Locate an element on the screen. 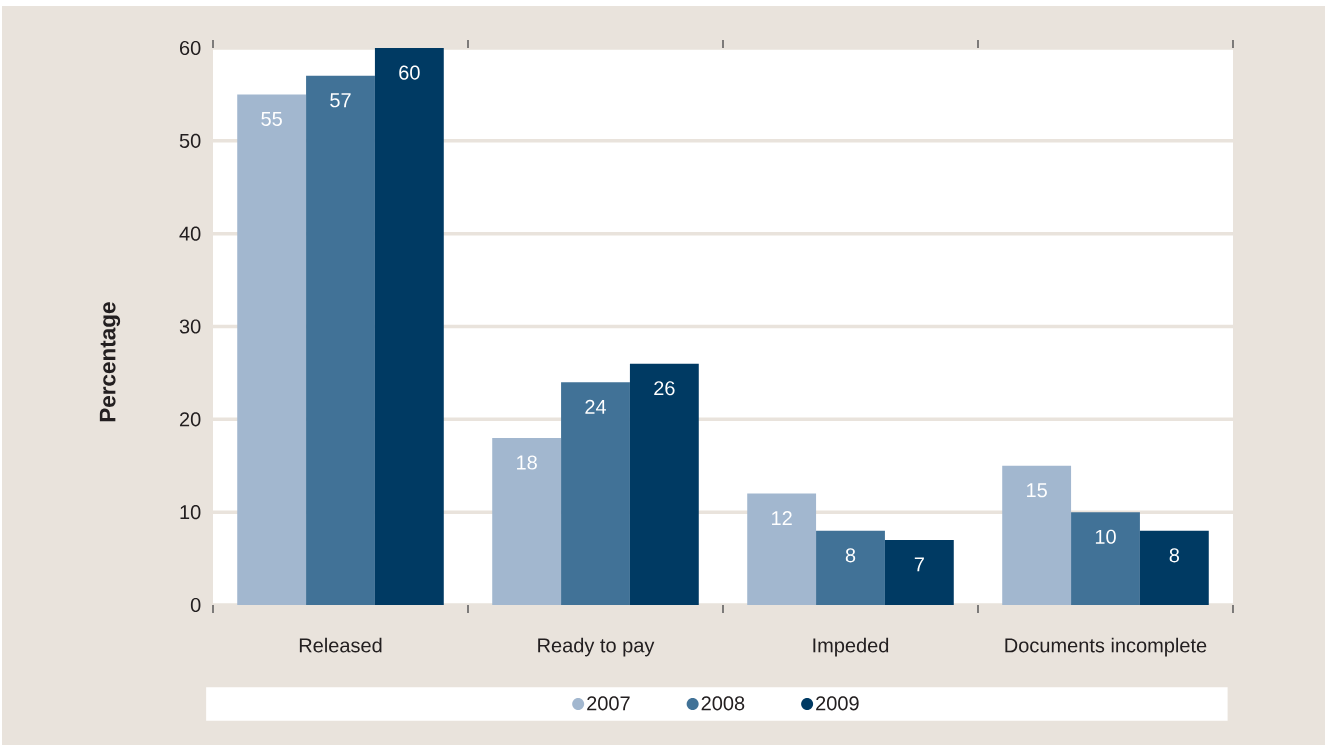 The width and height of the screenshot is (1325, 745). legend-label: 2007 is located at coordinates (608, 703).